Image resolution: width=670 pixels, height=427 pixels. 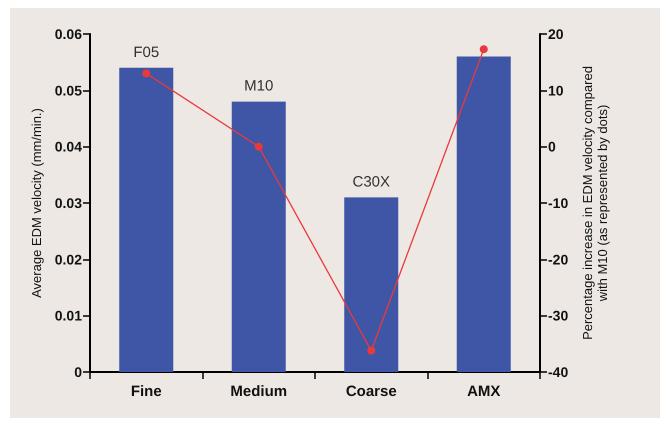 I want to click on y-tick-label: 0, so click(x=78, y=372).